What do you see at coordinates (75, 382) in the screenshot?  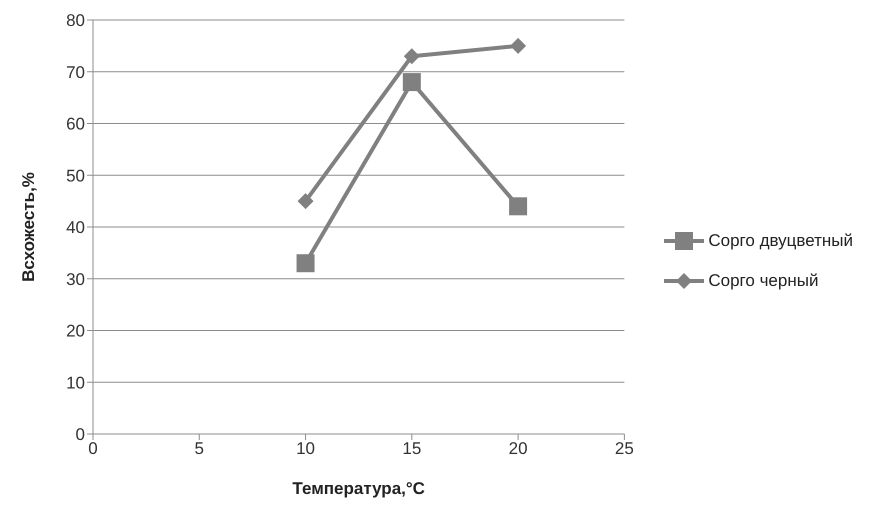 I see `y-tick-label: 10` at bounding box center [75, 382].